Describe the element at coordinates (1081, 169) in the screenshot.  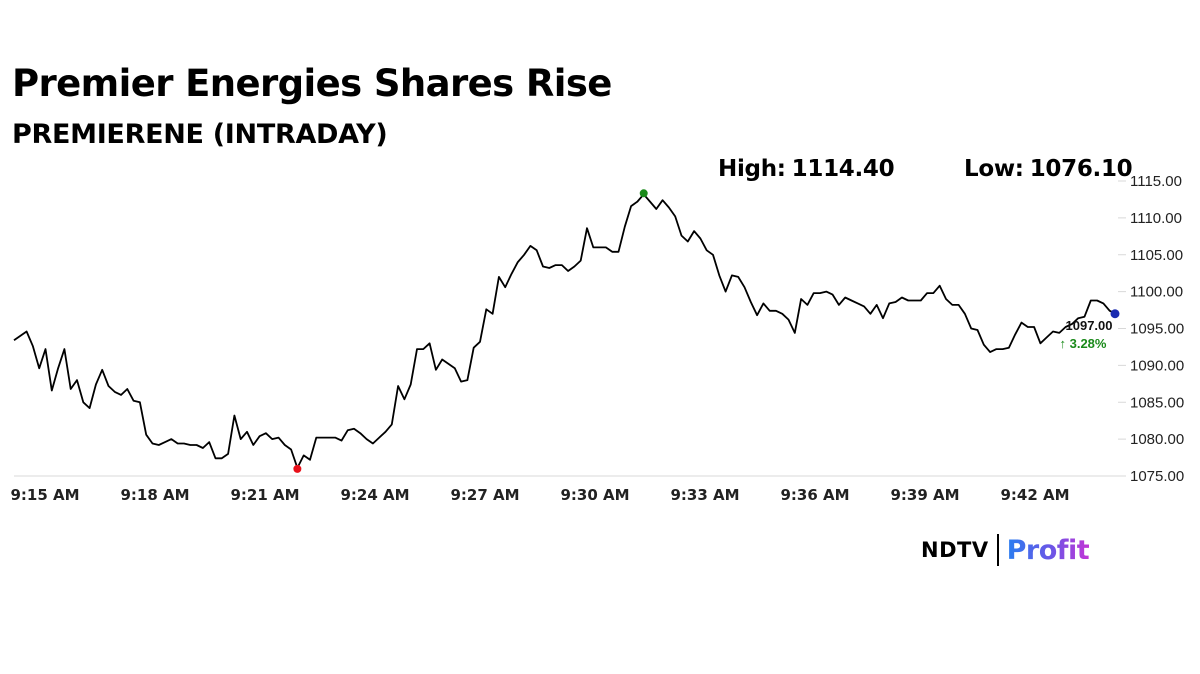
I see `low-value: 1076.10` at that location.